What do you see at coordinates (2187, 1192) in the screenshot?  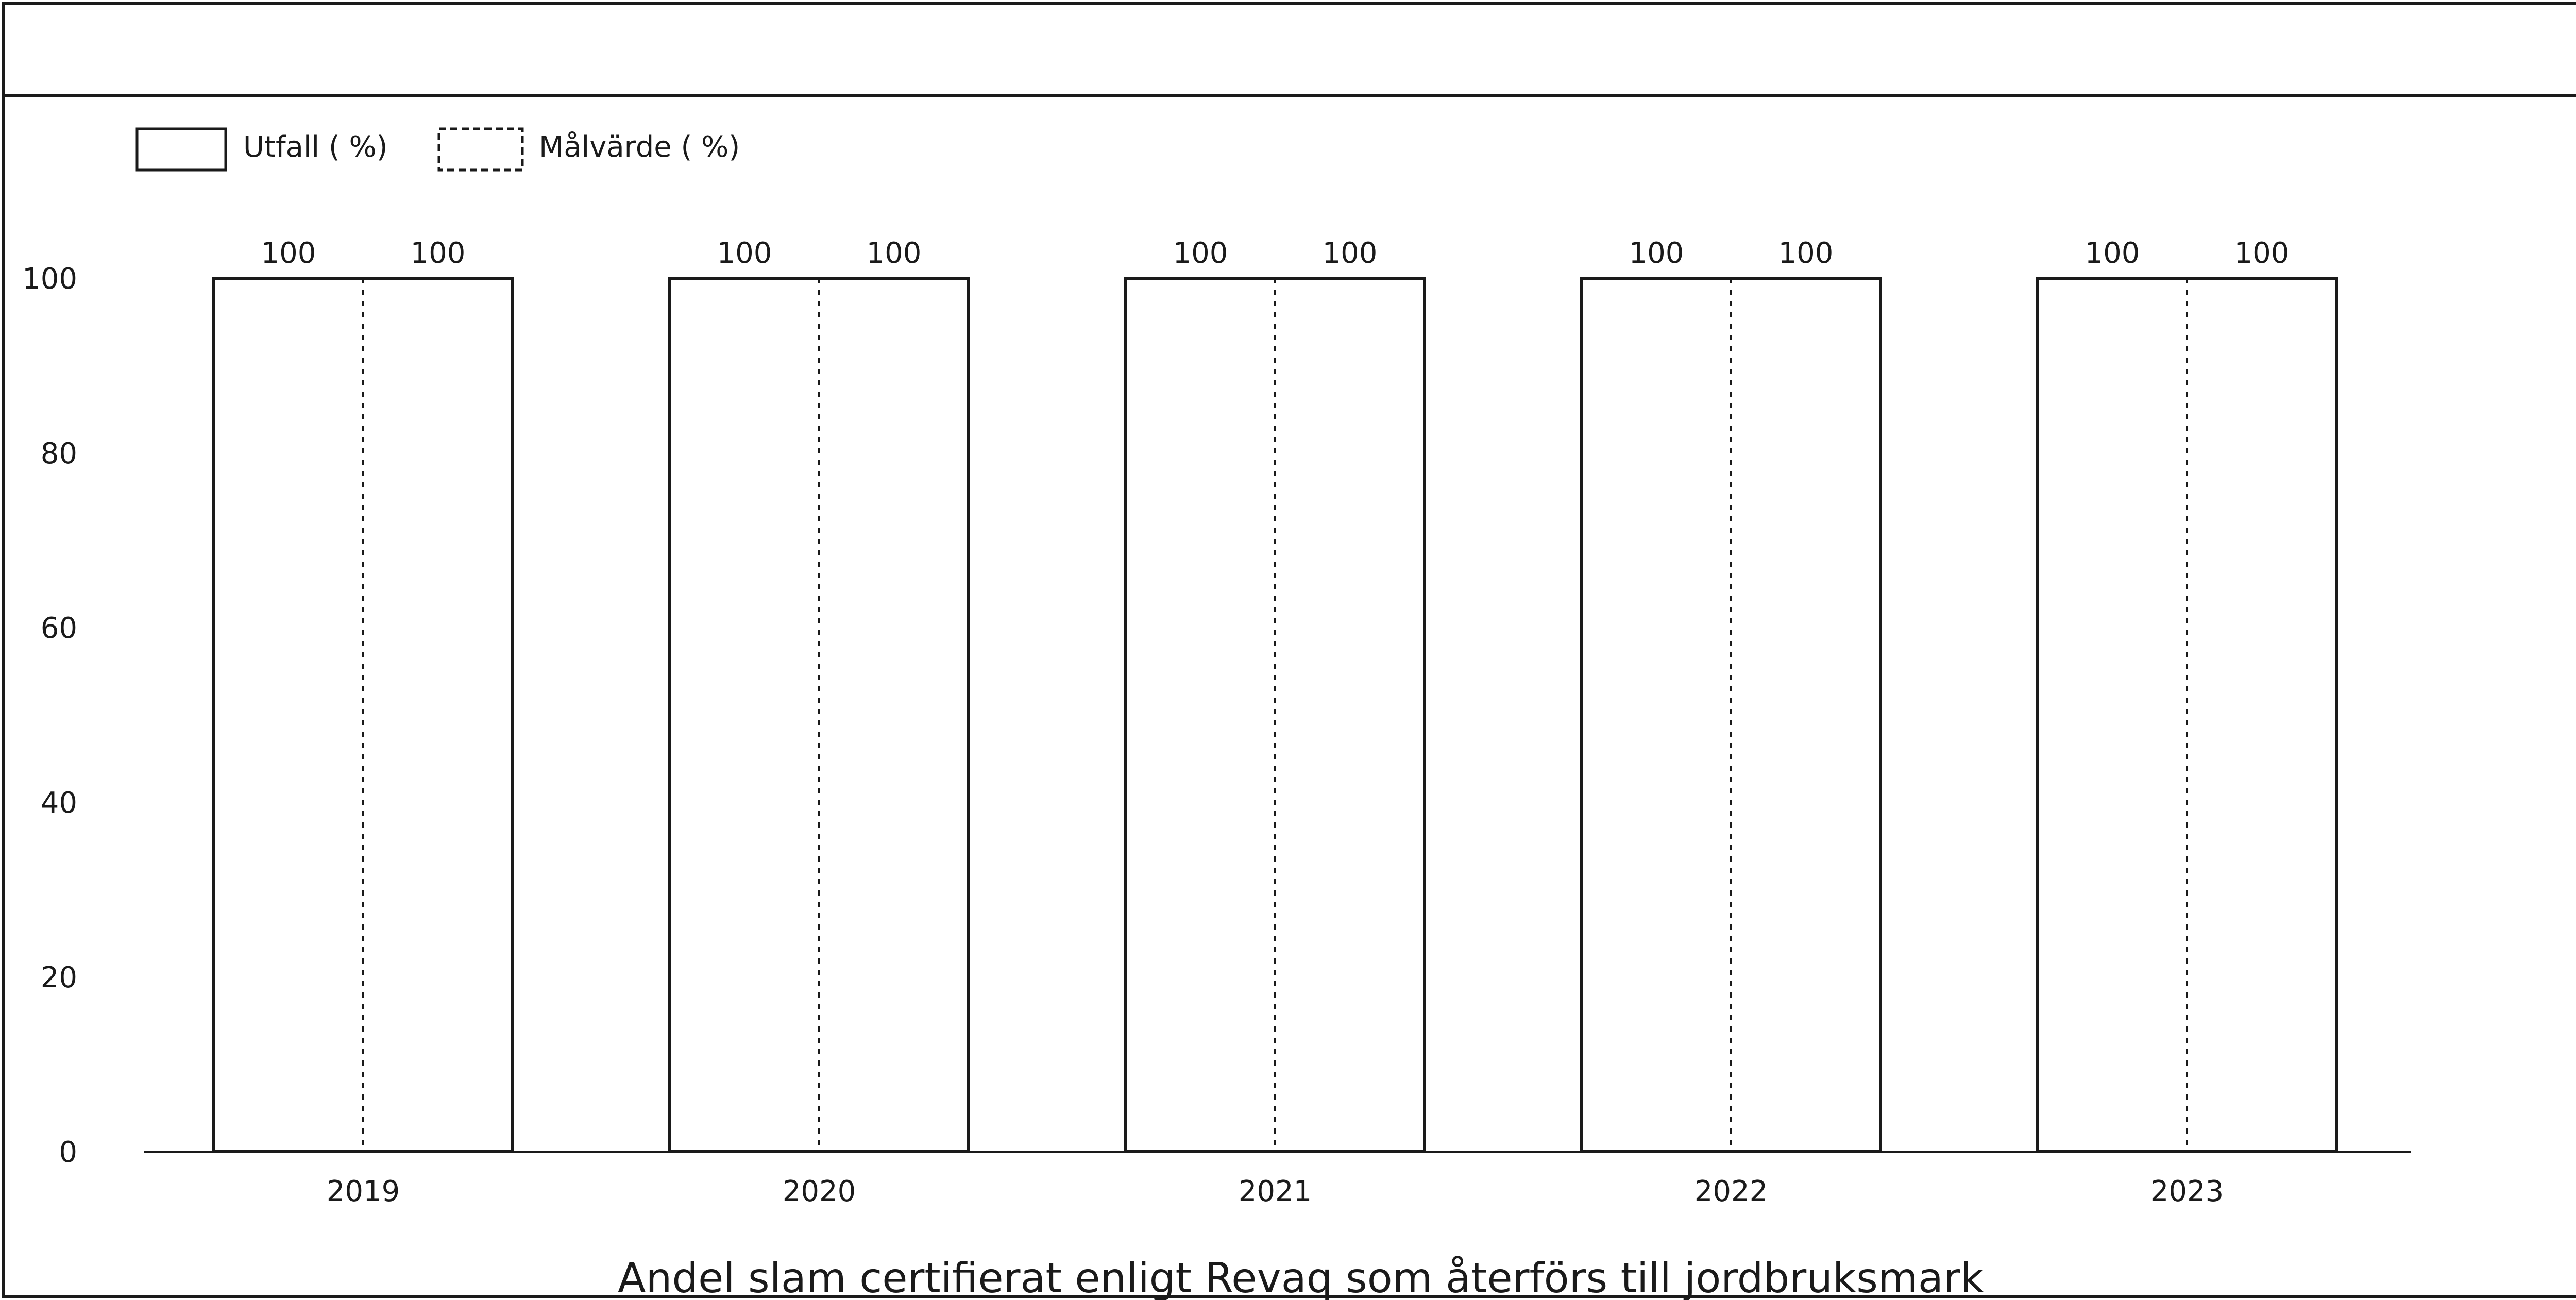 I see `x-tick-label: 2023` at bounding box center [2187, 1192].